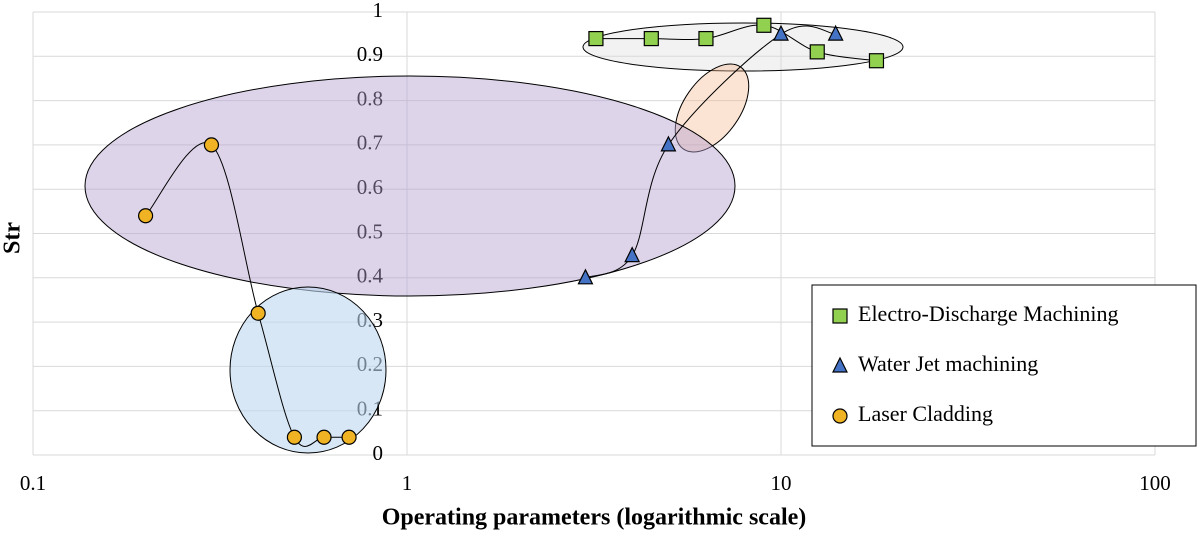  What do you see at coordinates (948, 363) in the screenshot?
I see `legend-label: Water Jet machining` at bounding box center [948, 363].